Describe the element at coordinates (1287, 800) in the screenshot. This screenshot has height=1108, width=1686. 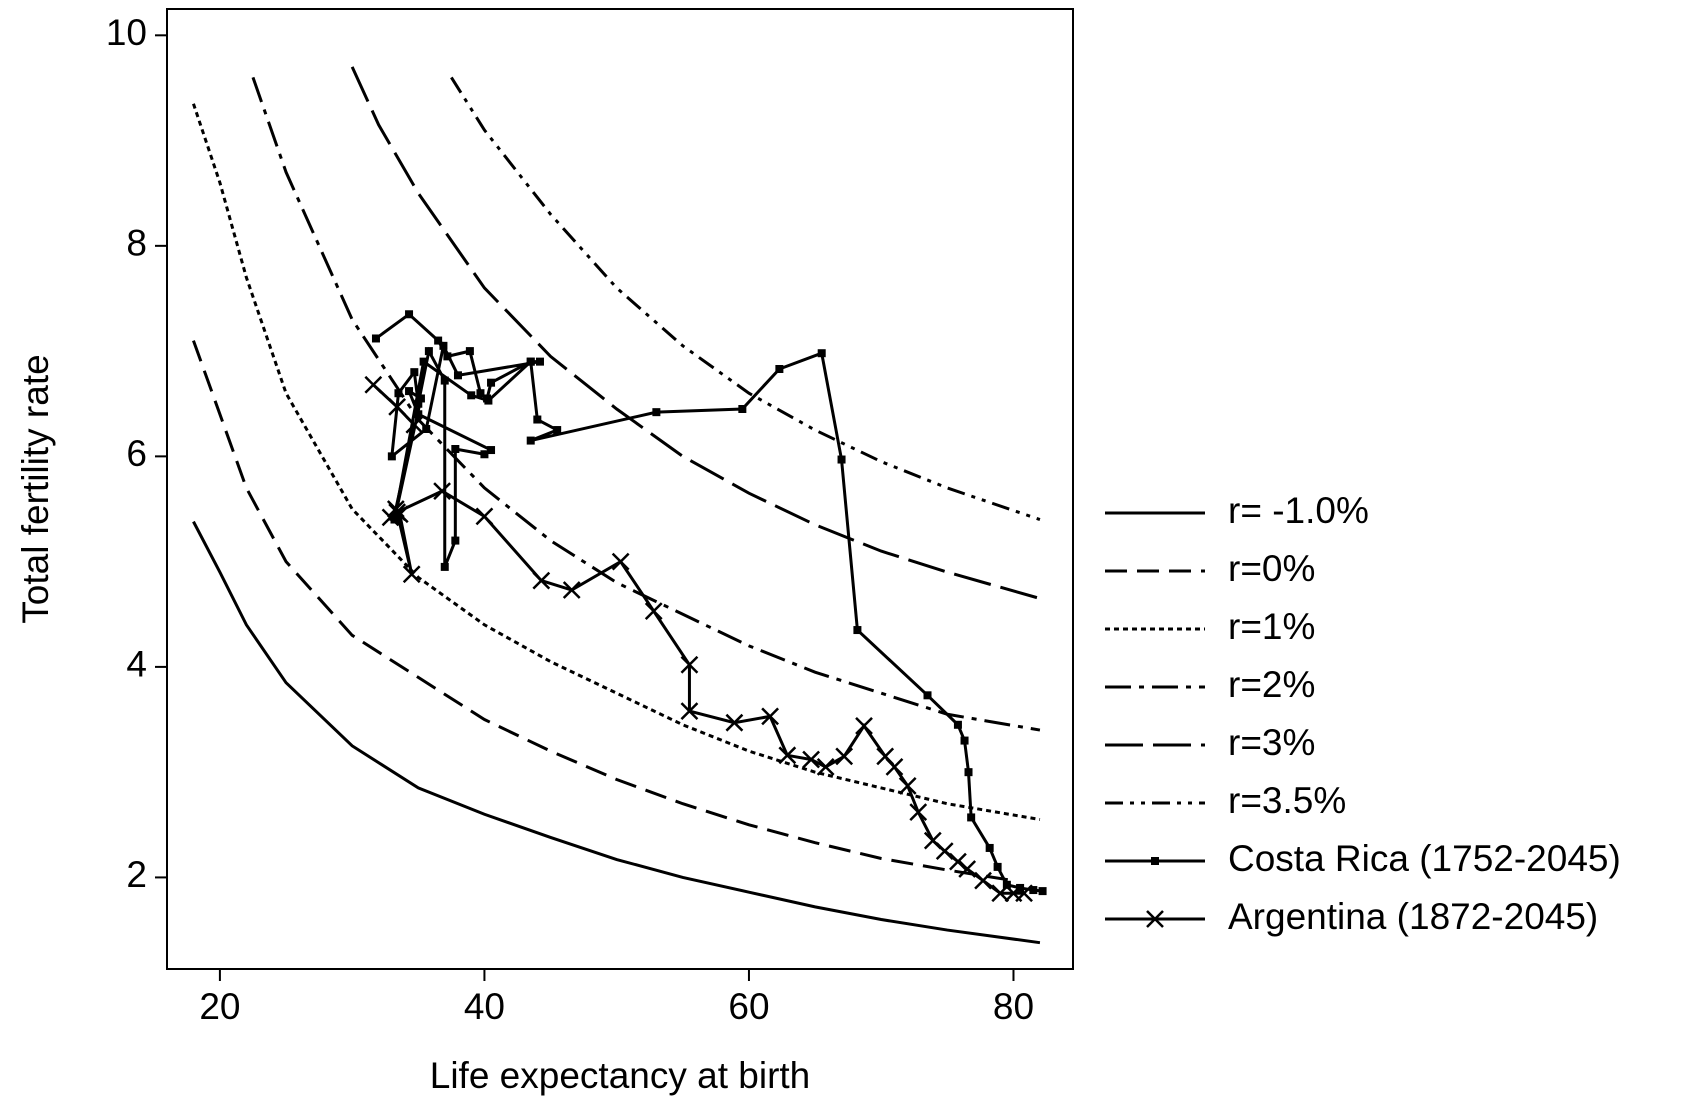
I see `legend-label: r=3.5%` at that location.